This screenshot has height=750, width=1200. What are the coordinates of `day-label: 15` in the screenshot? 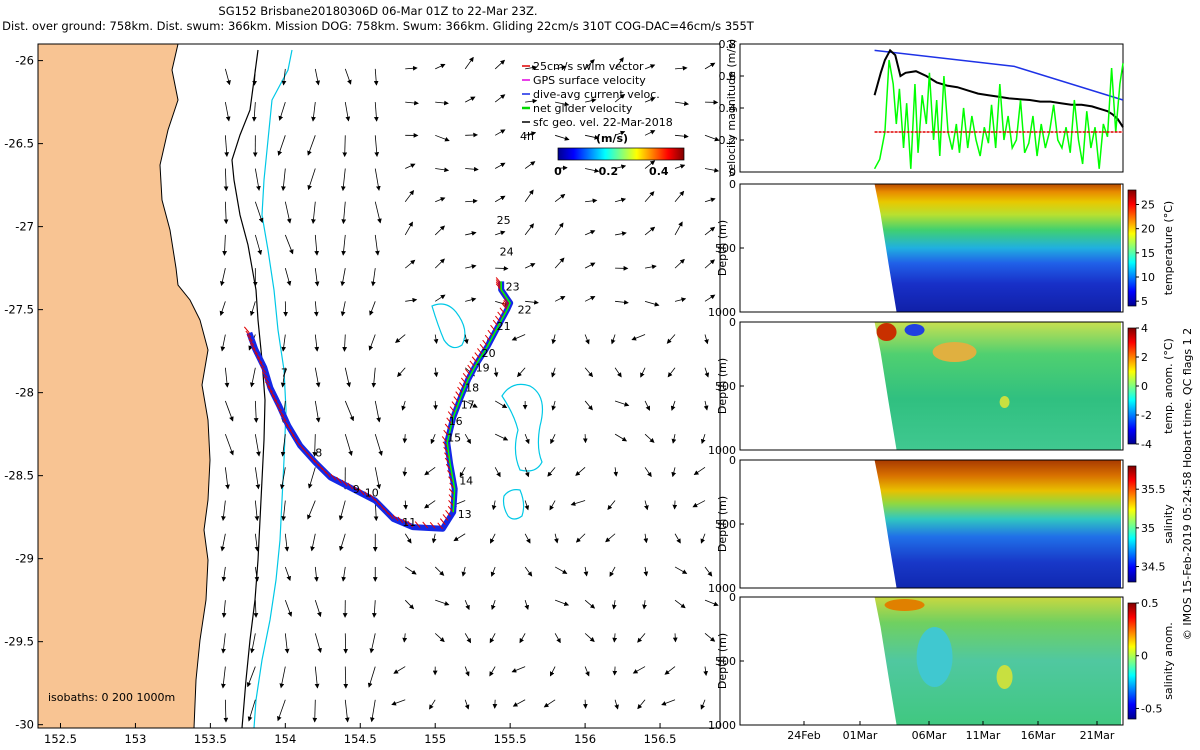 It's located at (454, 437).